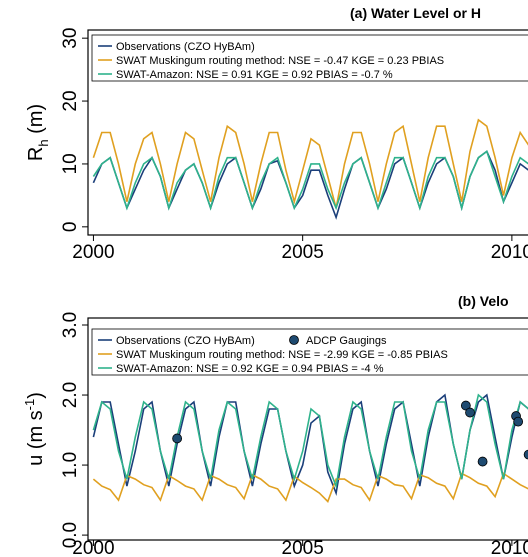 The width and height of the screenshot is (528, 557). Describe the element at coordinates (36, 154) in the screenshot. I see `y-label-part: R` at that location.